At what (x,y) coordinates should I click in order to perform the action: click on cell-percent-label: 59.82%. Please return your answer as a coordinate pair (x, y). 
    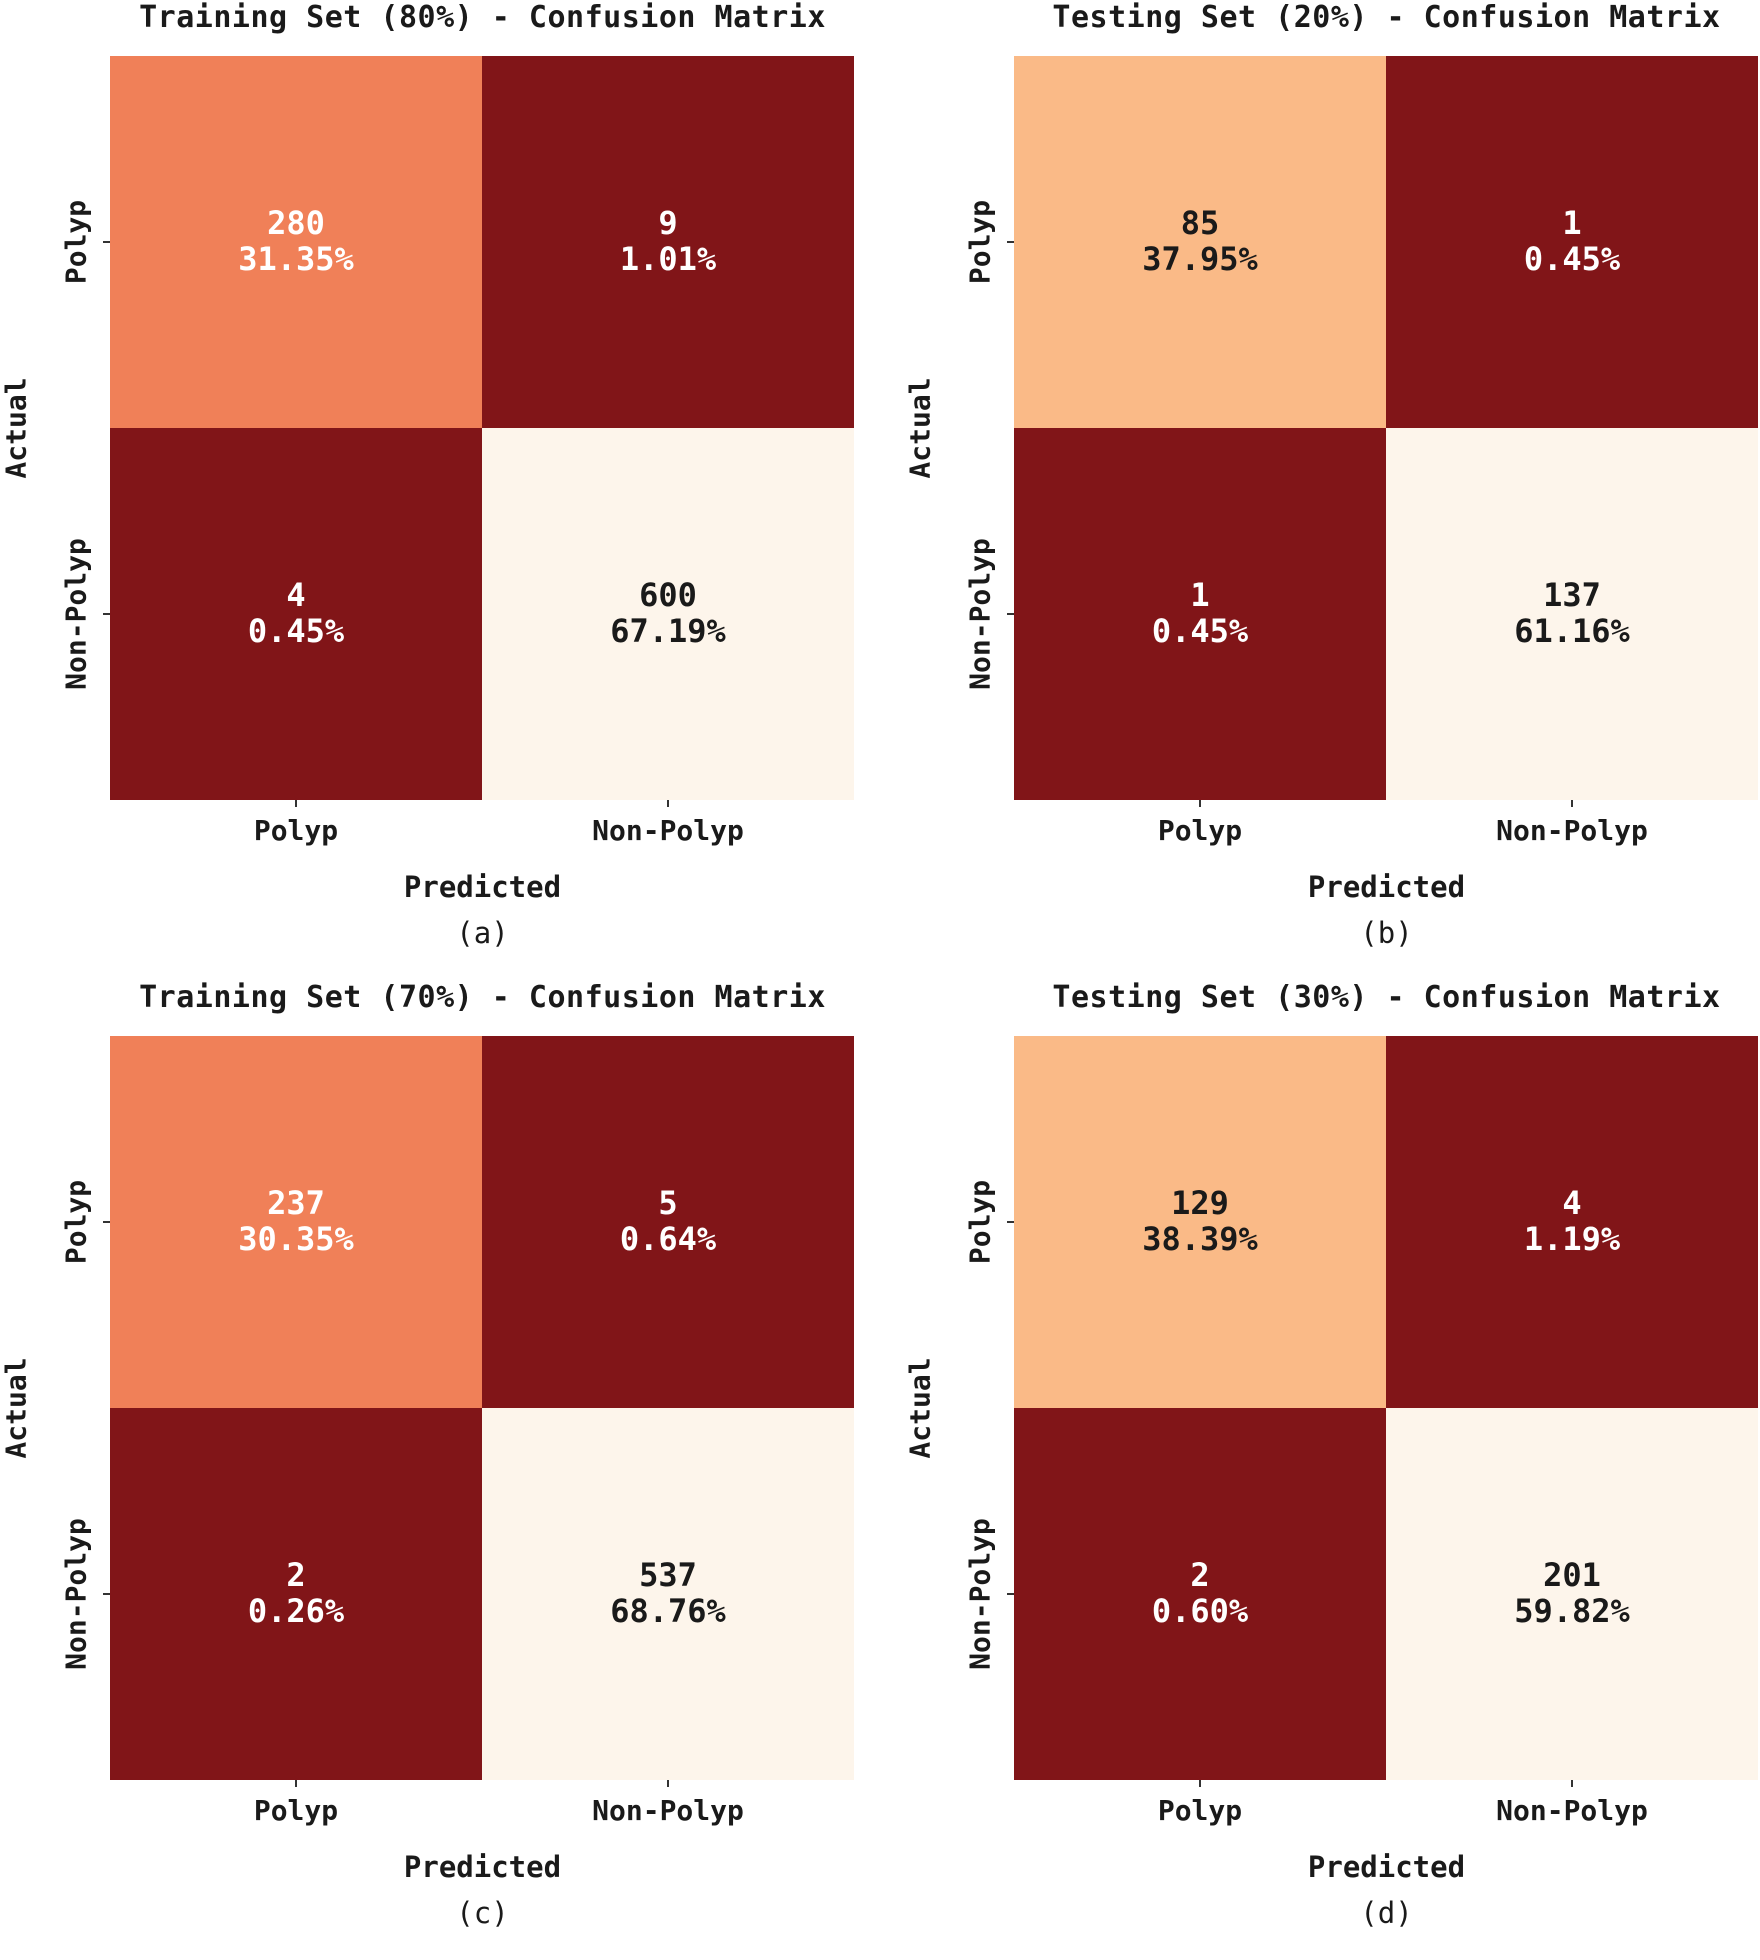
    Looking at the image, I should click on (1572, 1611).